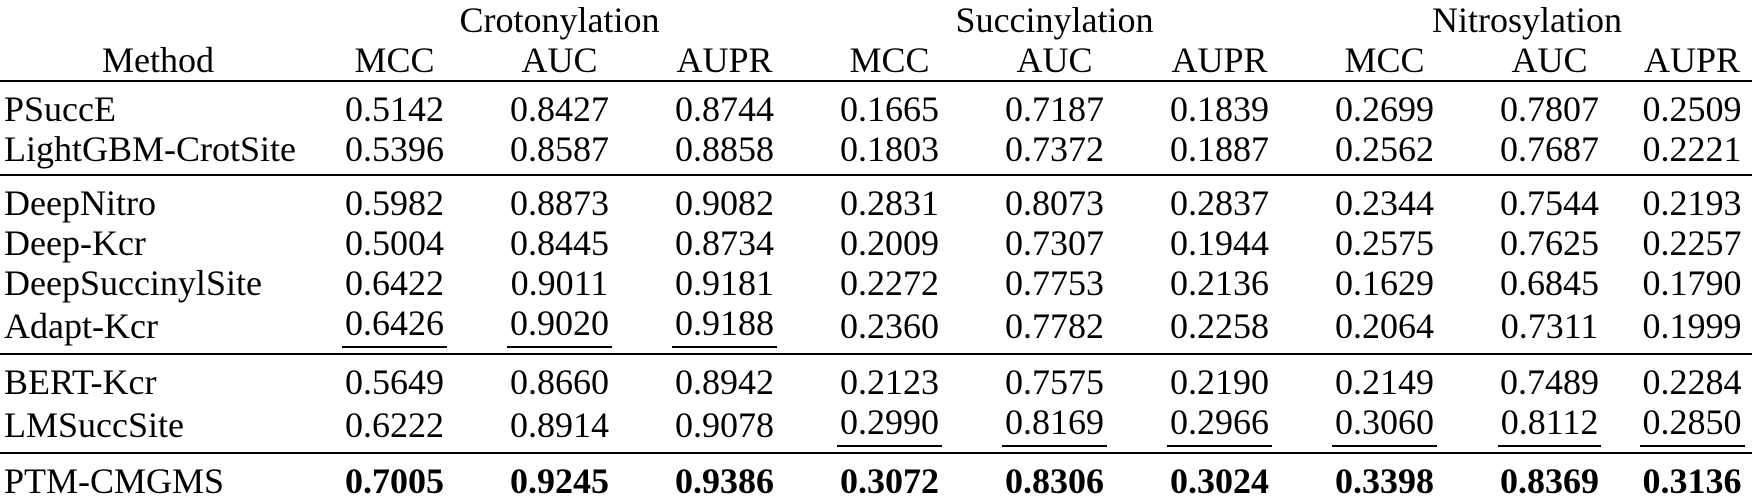 The width and height of the screenshot is (1752, 496). What do you see at coordinates (1549, 60) in the screenshot?
I see `col-header-nitro-auc: AUC` at bounding box center [1549, 60].